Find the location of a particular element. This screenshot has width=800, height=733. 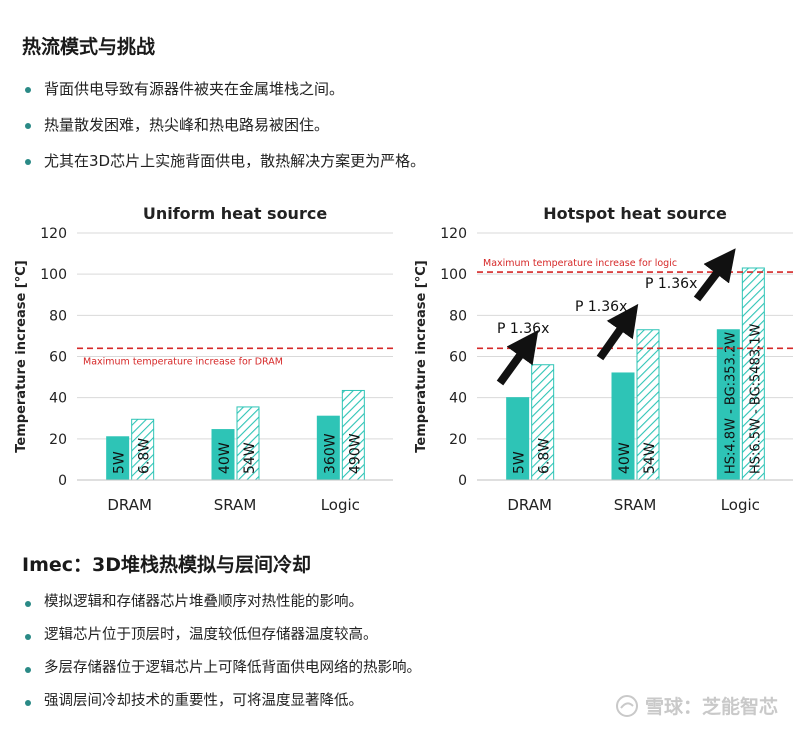

bar-label: HS:6.5W - BG:5483.1W is located at coordinates (755, 398).